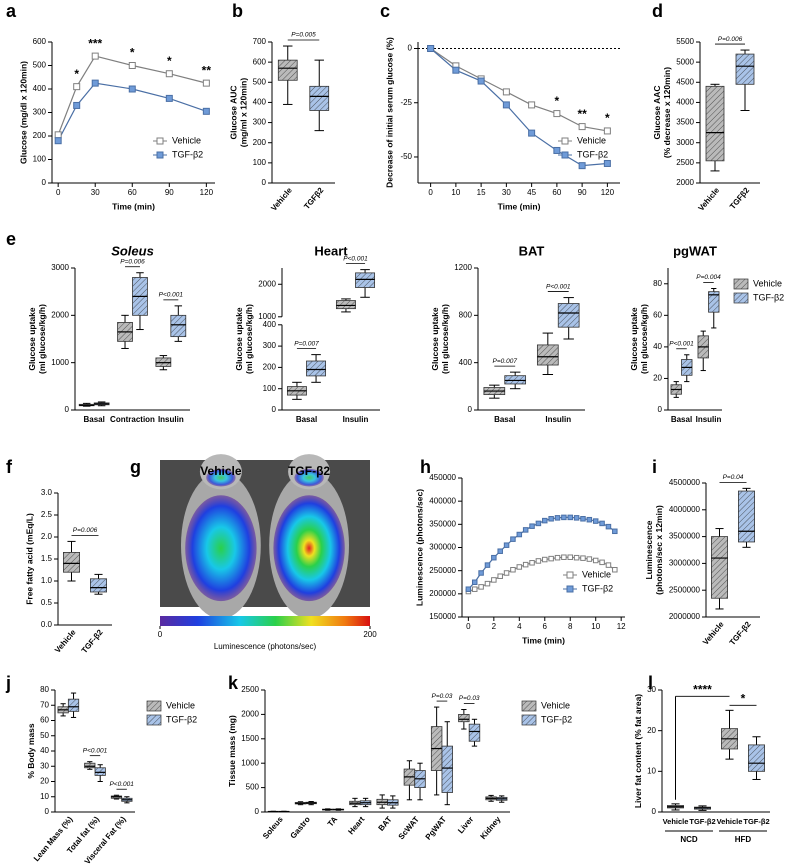  I want to click on x-tick-label: 0, so click(58, 192).